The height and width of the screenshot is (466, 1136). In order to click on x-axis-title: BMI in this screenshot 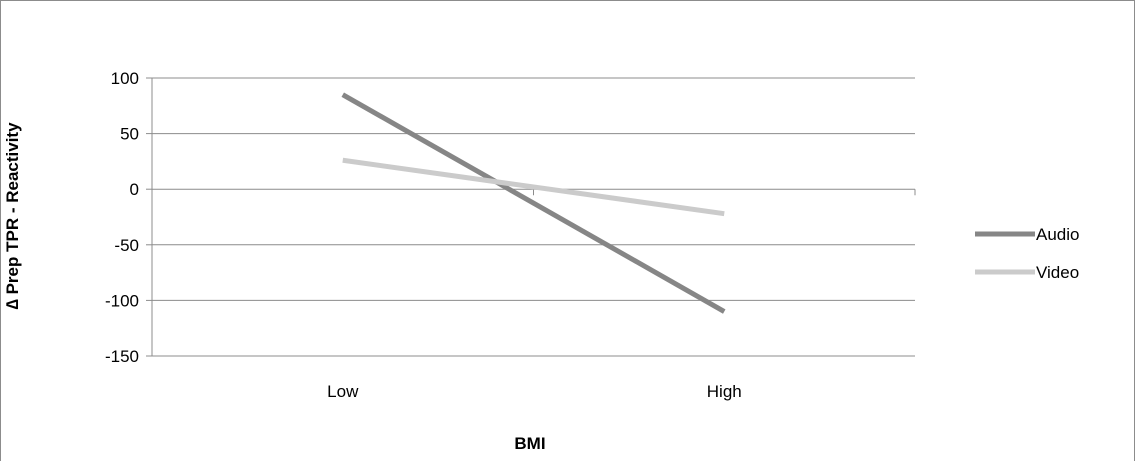, I will do `click(529, 443)`.